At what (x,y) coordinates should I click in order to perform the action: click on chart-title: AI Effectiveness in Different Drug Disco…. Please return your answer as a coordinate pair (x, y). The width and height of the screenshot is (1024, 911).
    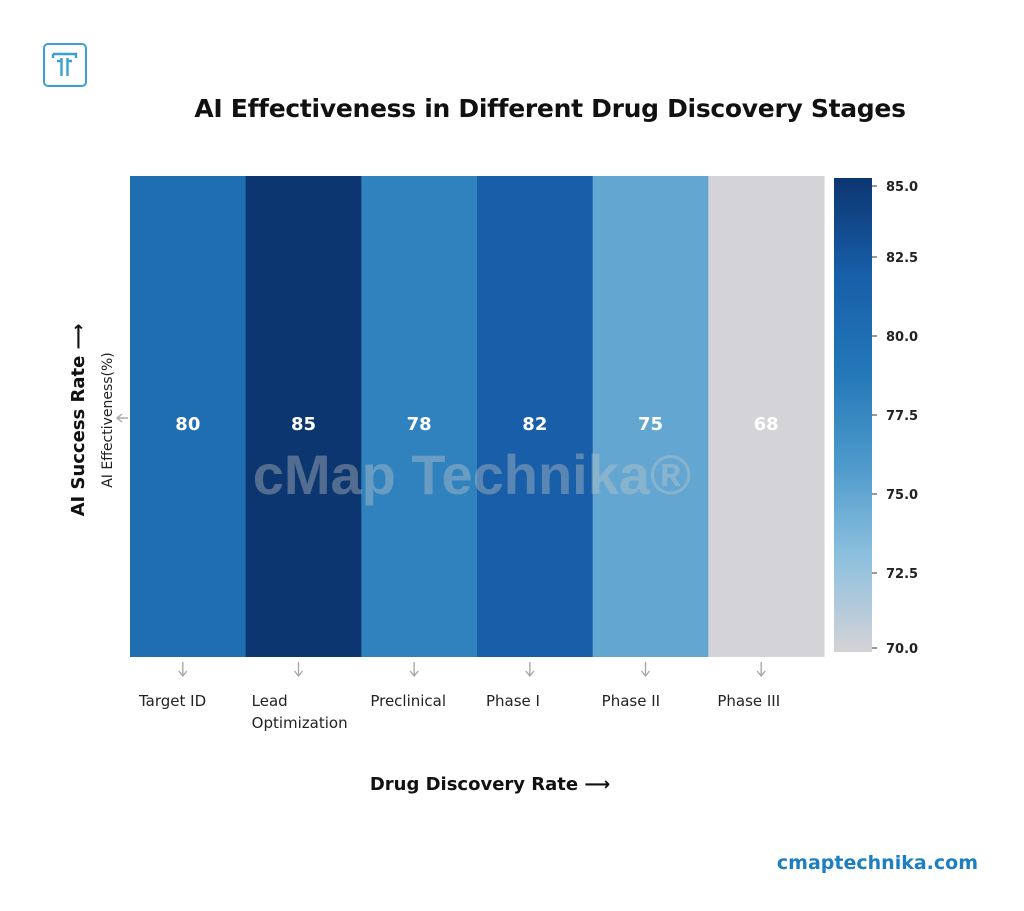
    Looking at the image, I should click on (550, 108).